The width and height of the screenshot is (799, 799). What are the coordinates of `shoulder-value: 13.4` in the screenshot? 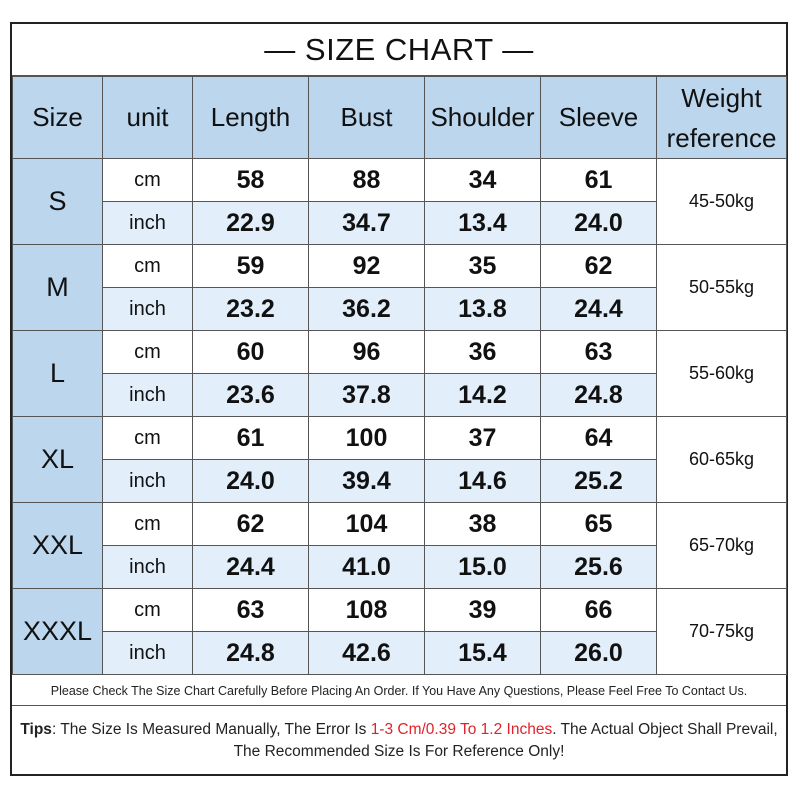 It's located at (482, 223).